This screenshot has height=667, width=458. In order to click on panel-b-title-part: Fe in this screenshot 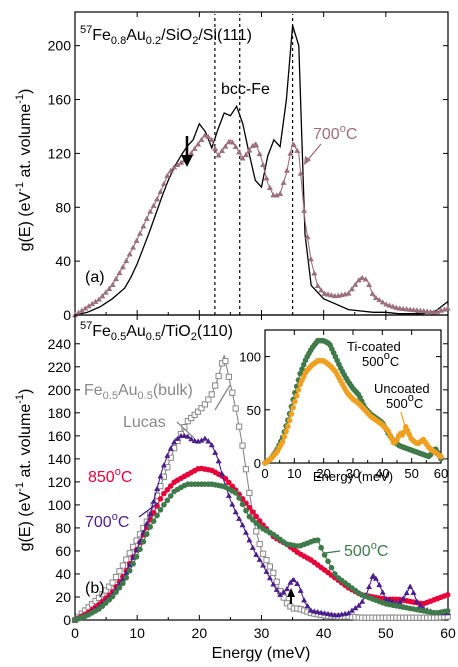, I will do `click(101, 331)`.